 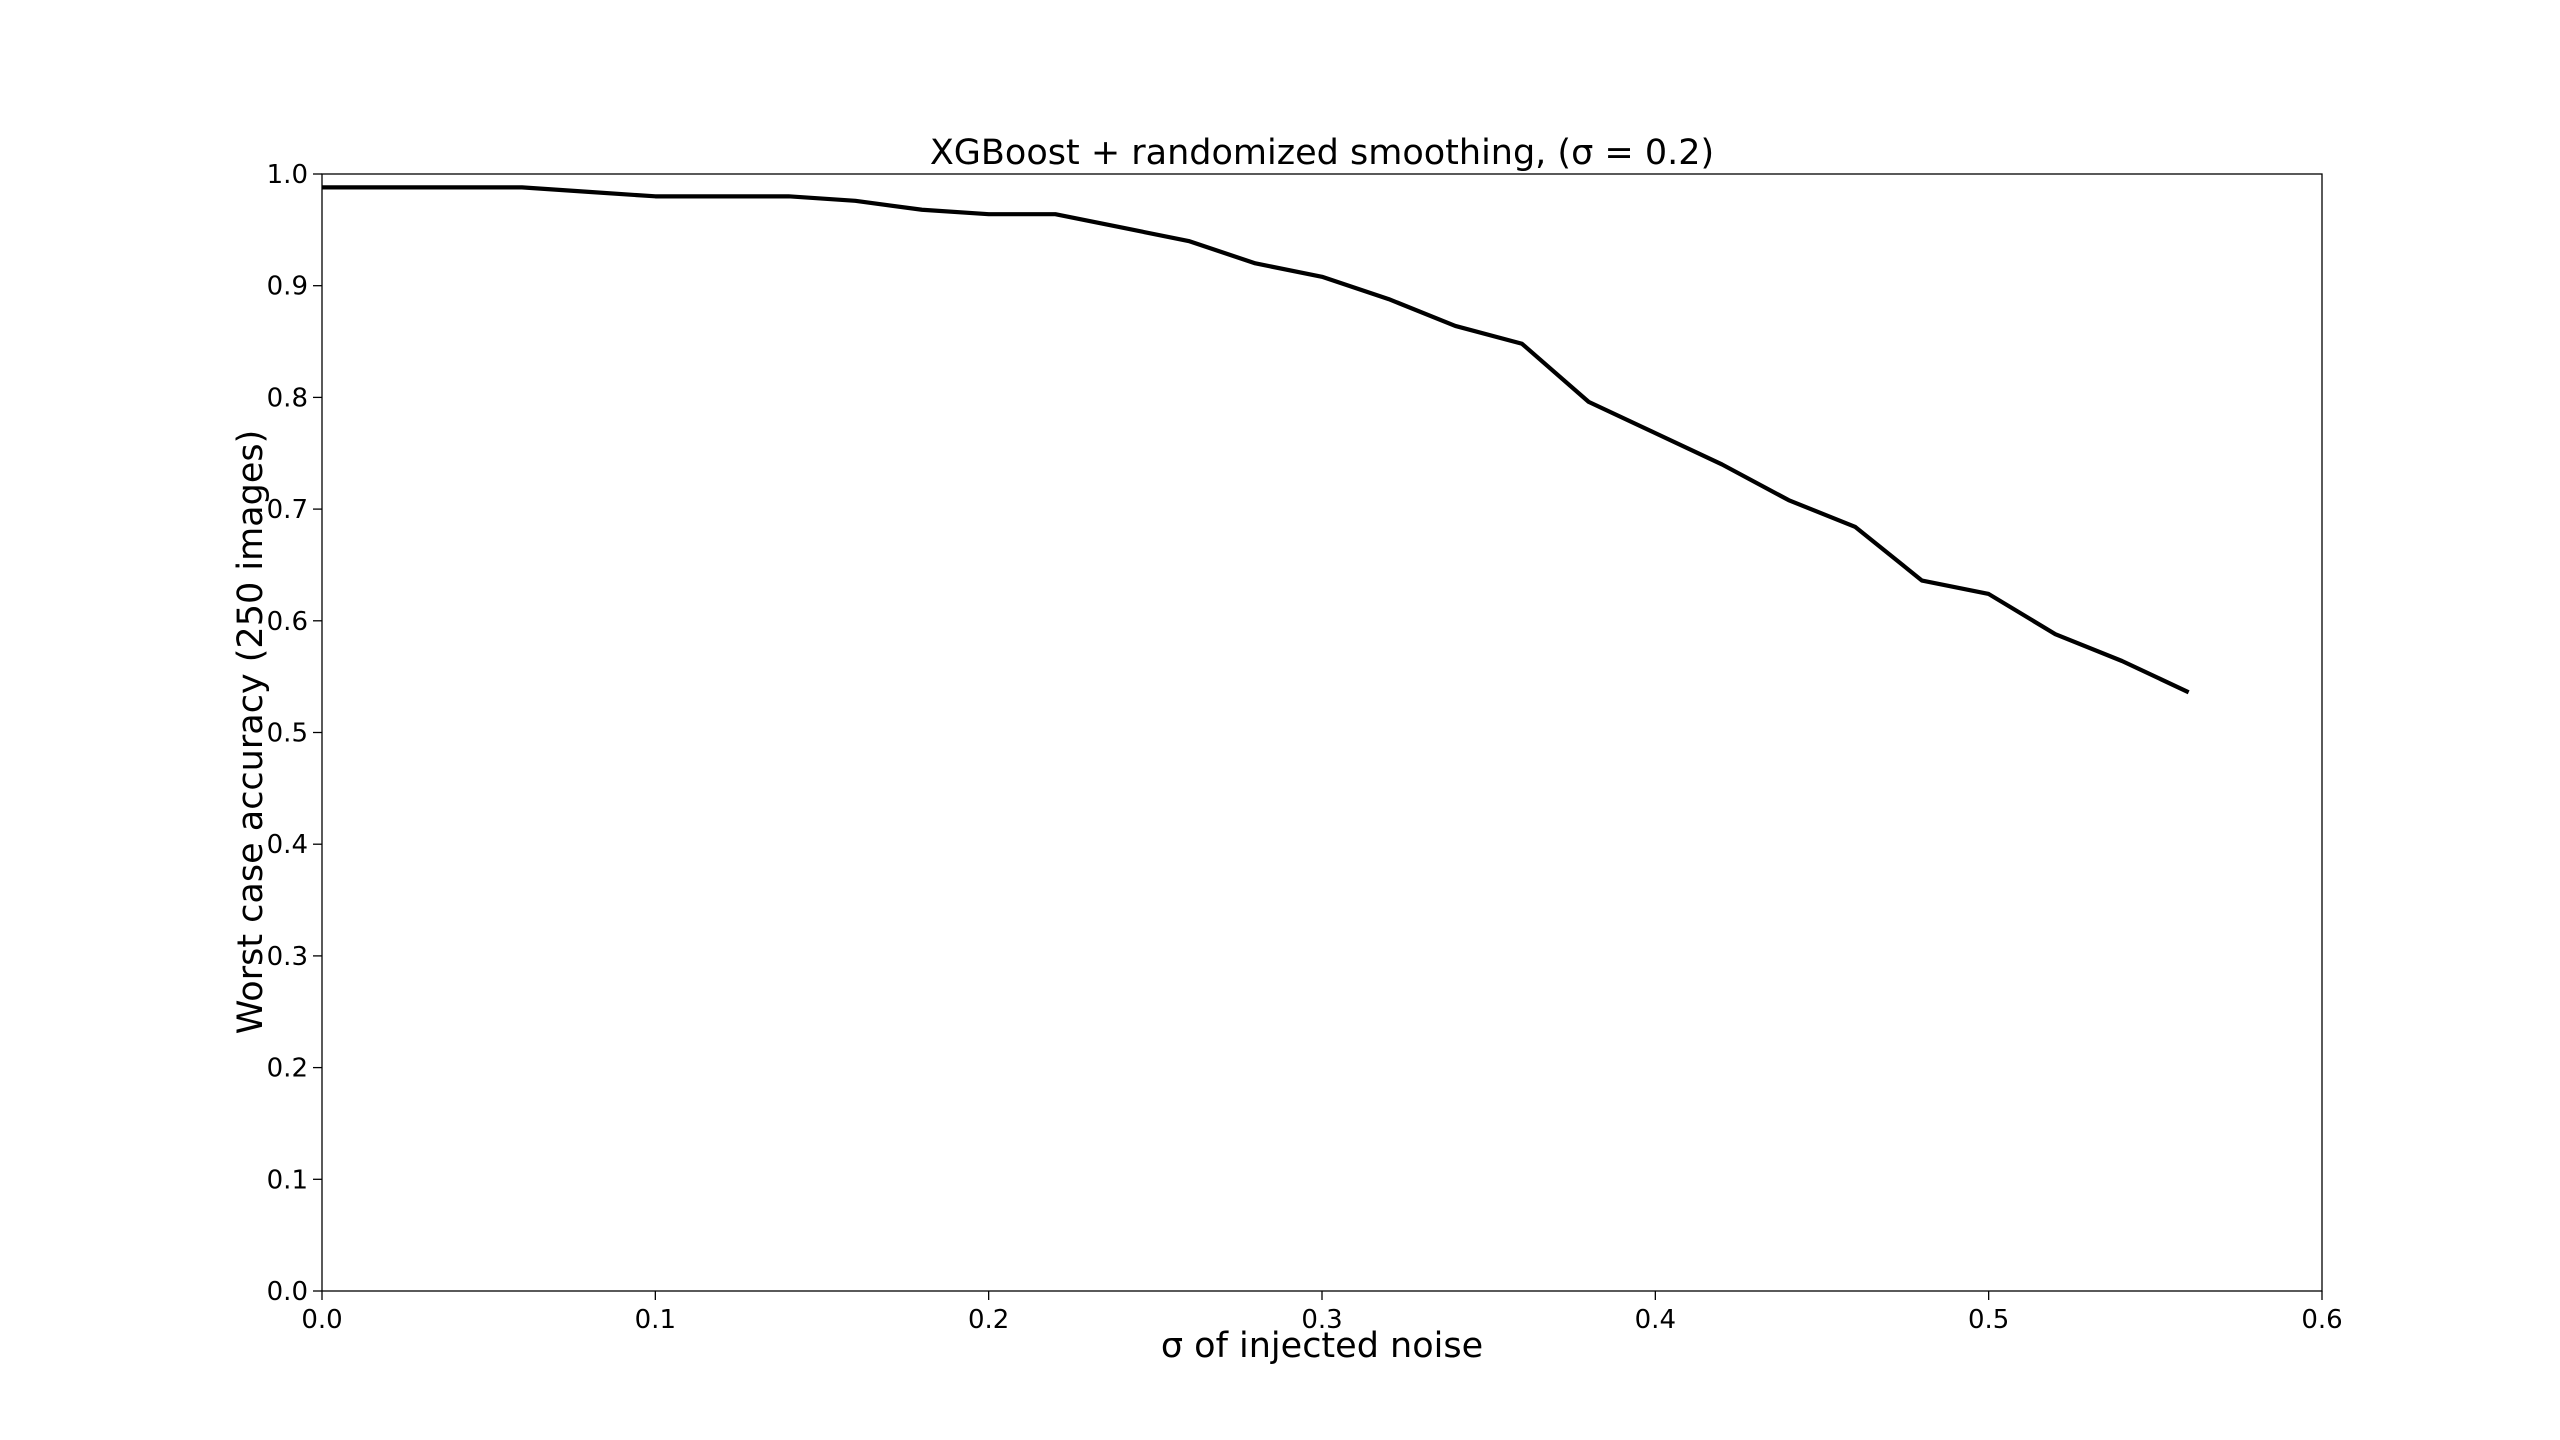 I want to click on y-tick-label: 0.9, so click(x=287, y=287).